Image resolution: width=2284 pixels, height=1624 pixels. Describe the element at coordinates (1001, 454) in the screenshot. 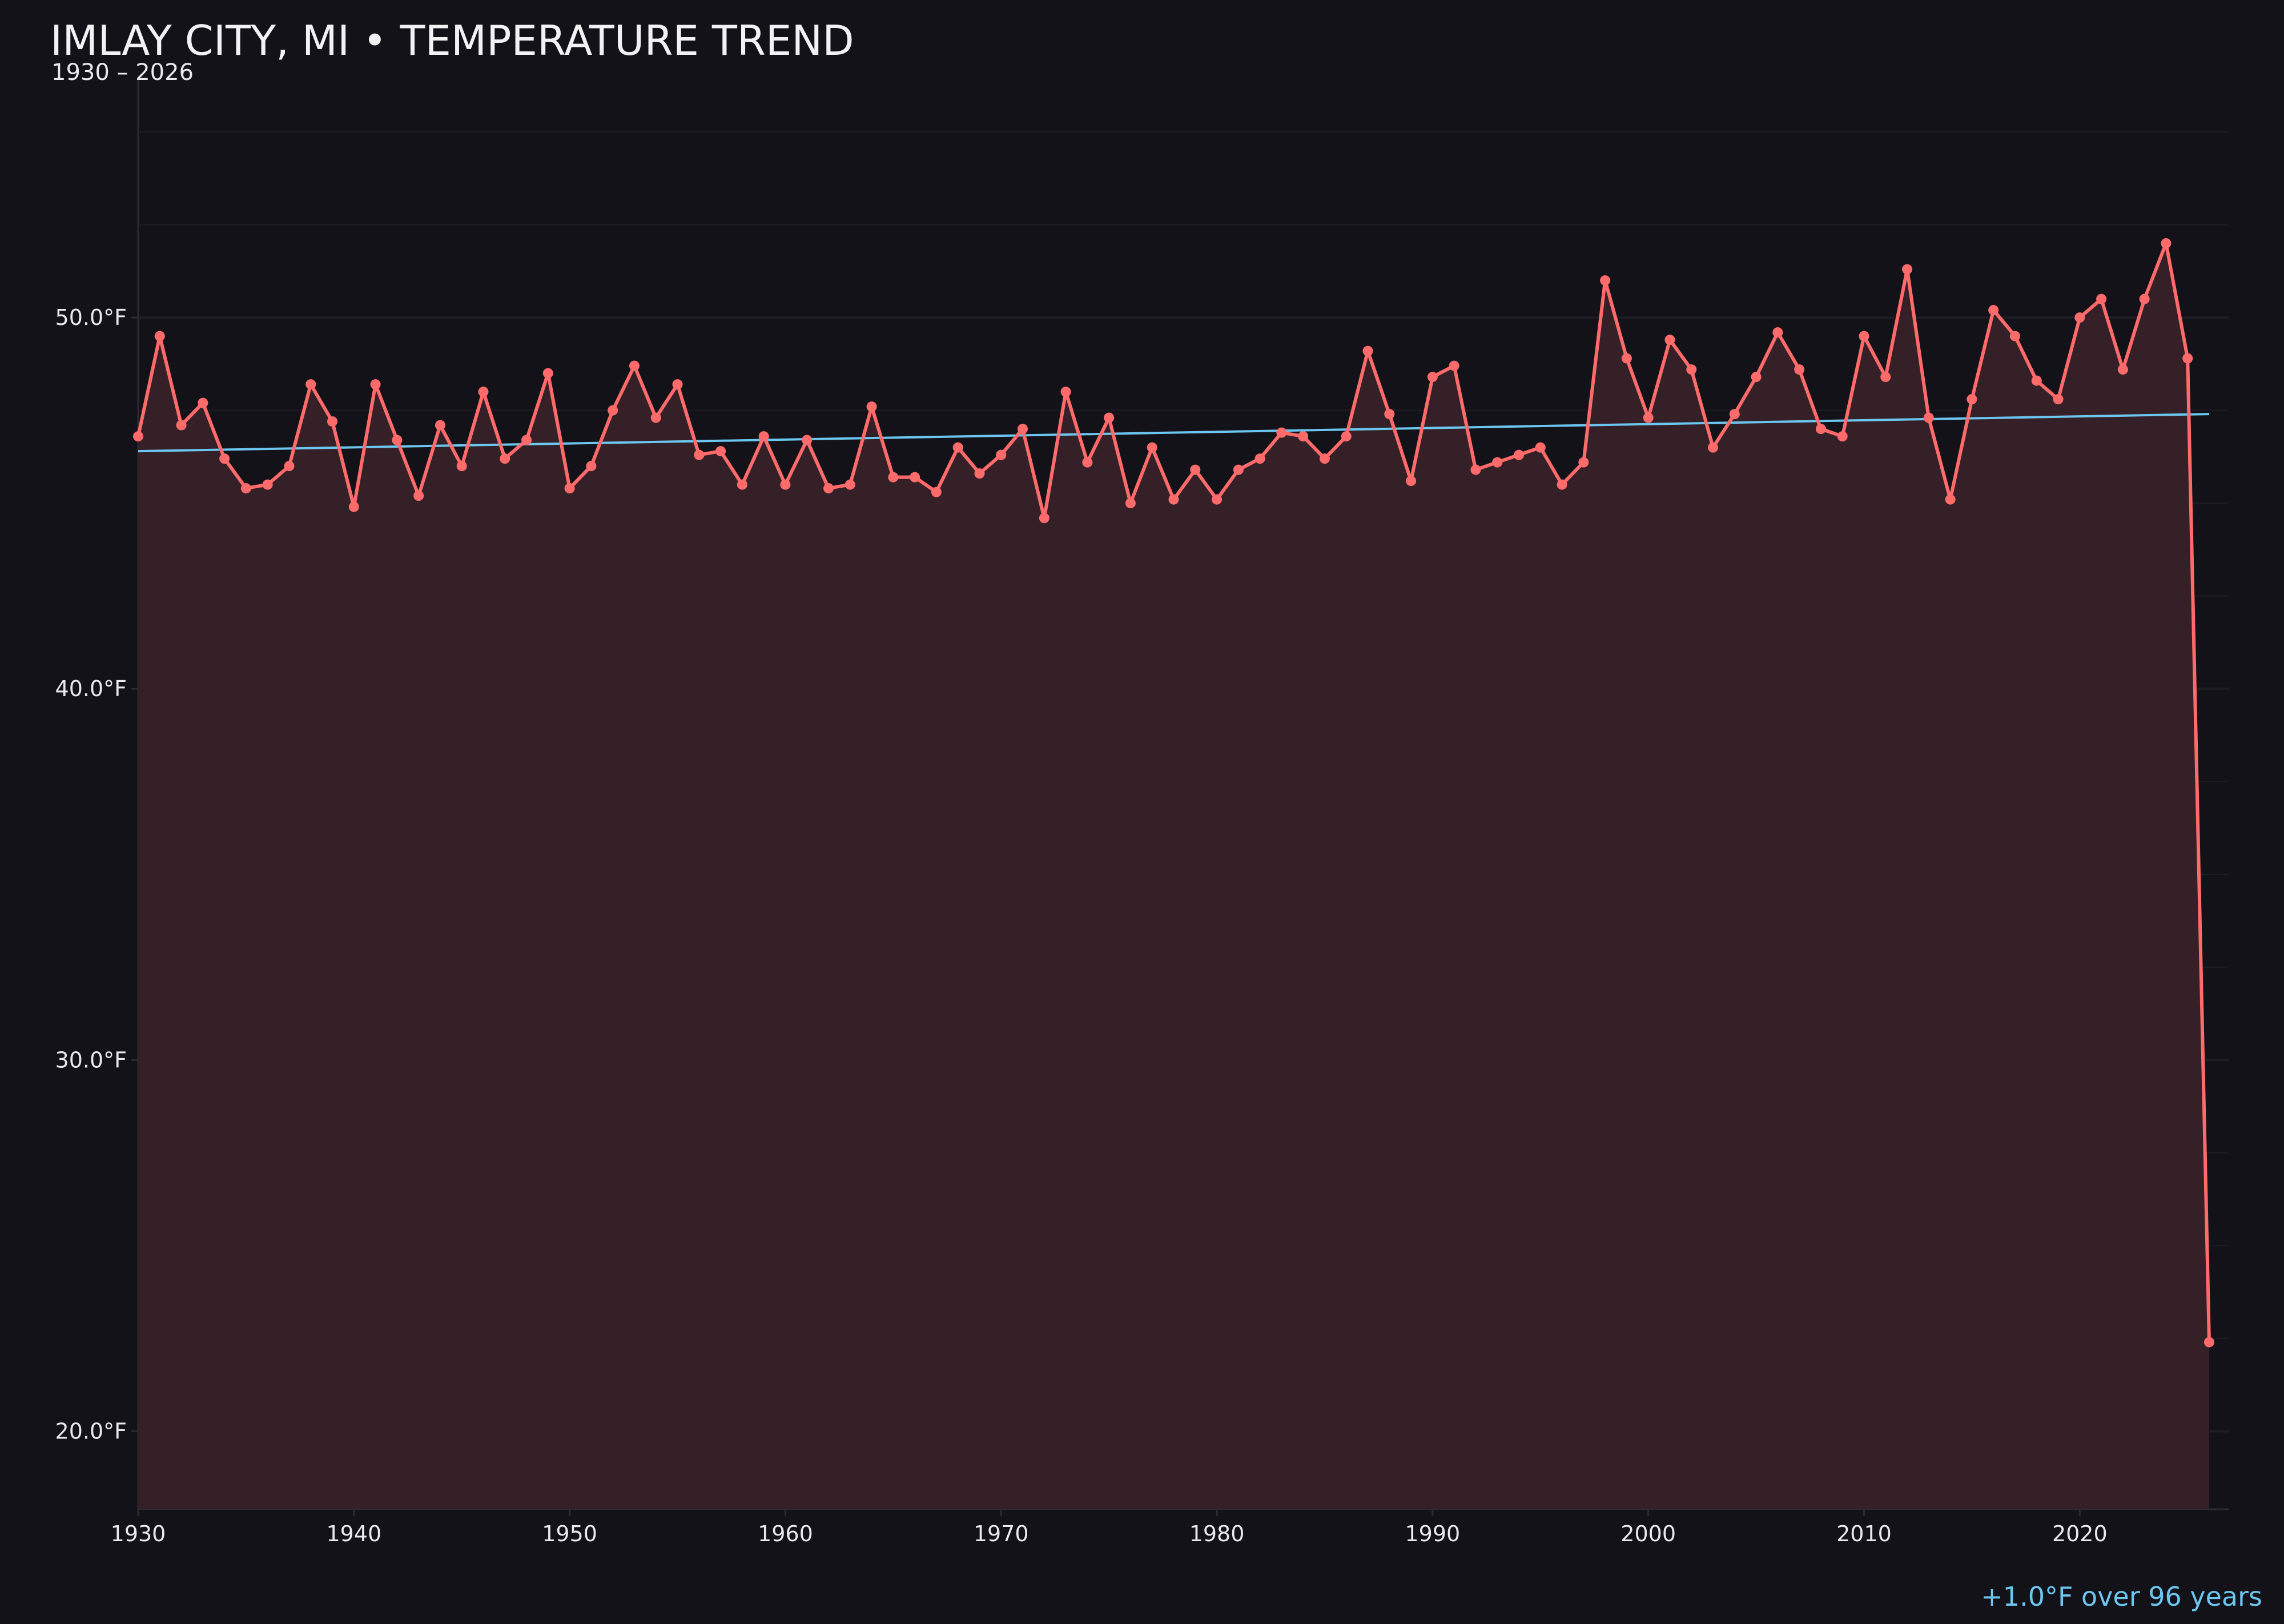

I see `data-point-1970` at that location.